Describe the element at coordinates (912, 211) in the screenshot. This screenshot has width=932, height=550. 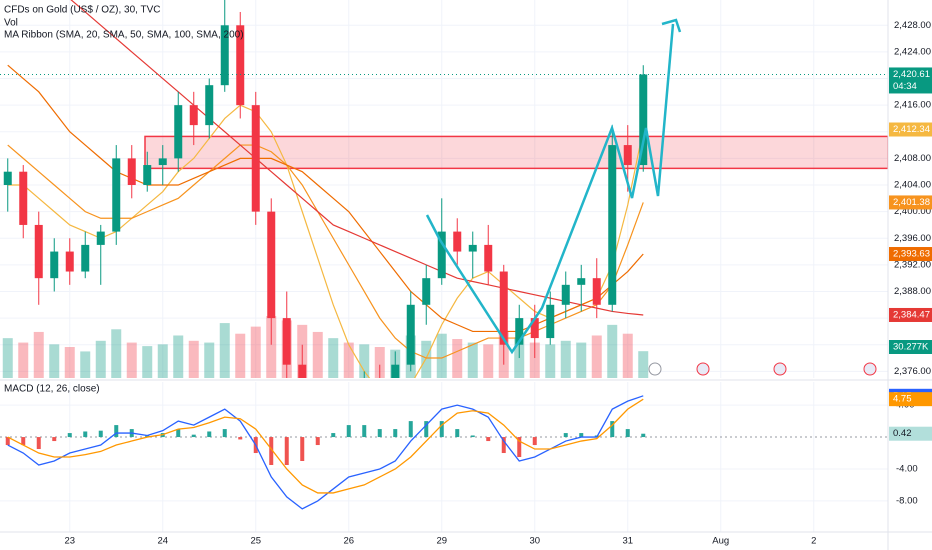
I see `y-tick-label: 2,400.00` at that location.